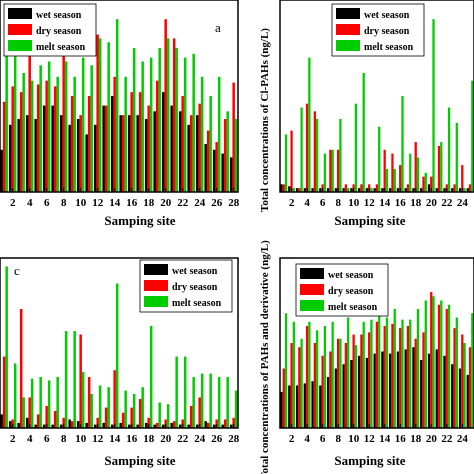 This screenshot has width=474, height=474. Describe the element at coordinates (166, 439) in the screenshot. I see `x-tick-label: 20` at that location.